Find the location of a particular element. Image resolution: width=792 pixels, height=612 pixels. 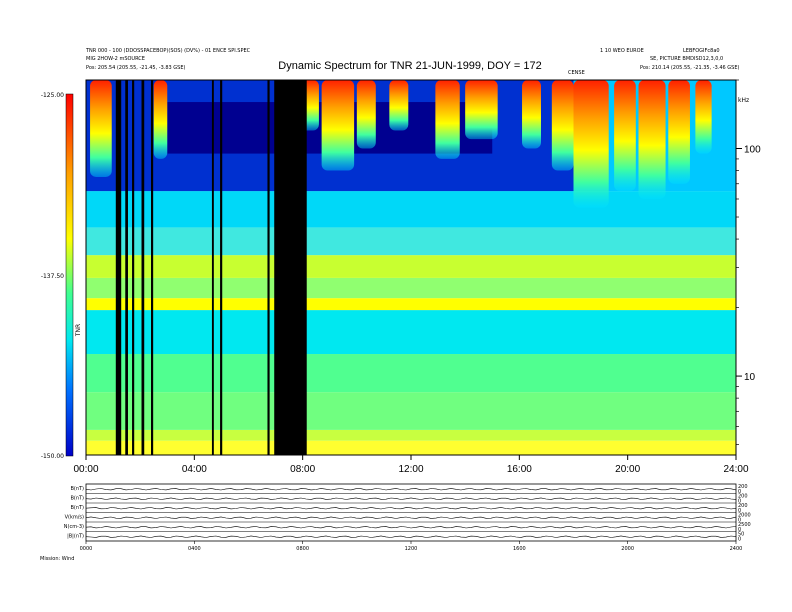

header-right-line1: 1 10 WEO EUROE is located at coordinates (622, 51).